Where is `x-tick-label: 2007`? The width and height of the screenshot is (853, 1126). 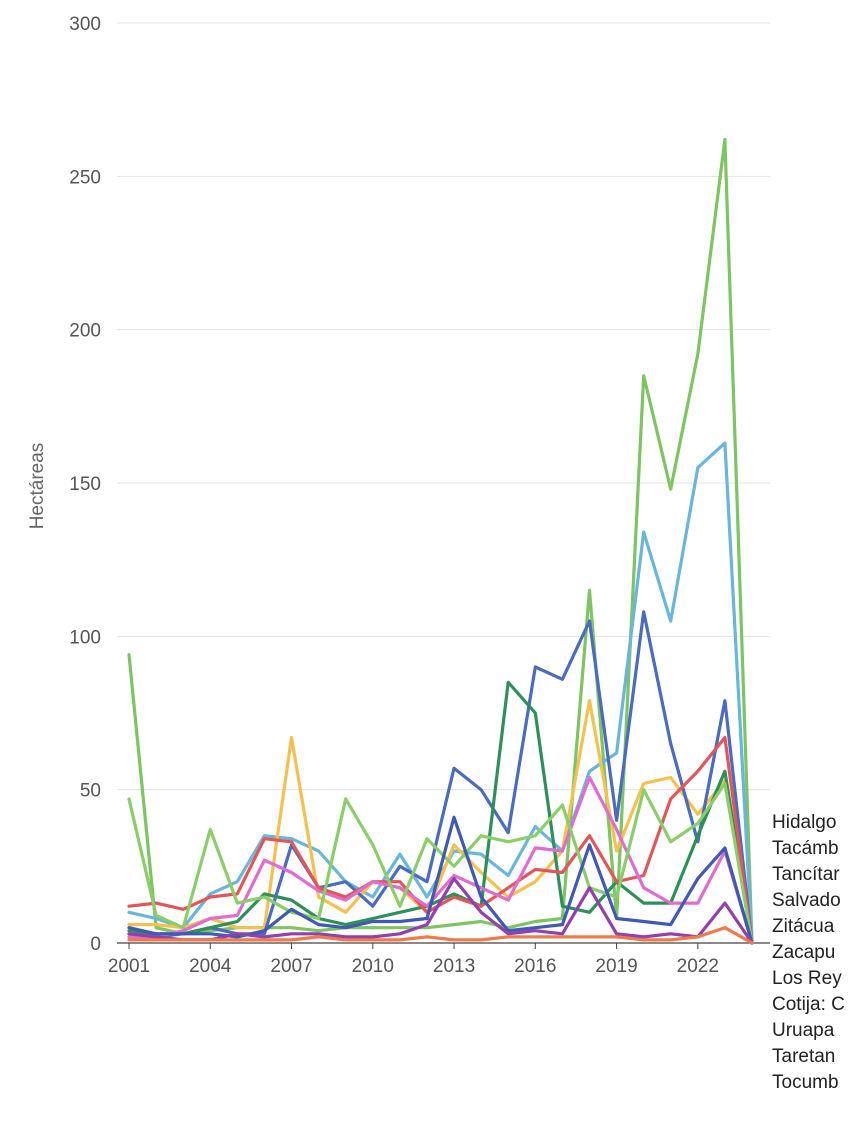
x-tick-label: 2007 is located at coordinates (291, 966).